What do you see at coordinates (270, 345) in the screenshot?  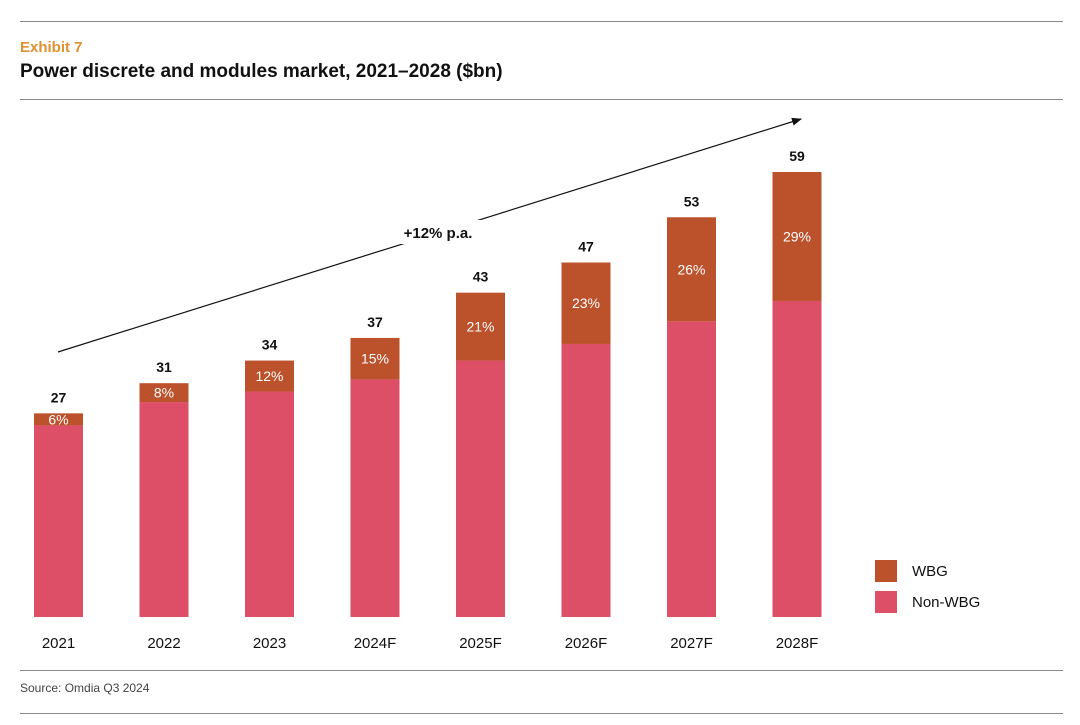 I see `total-label-2023: 34` at bounding box center [270, 345].